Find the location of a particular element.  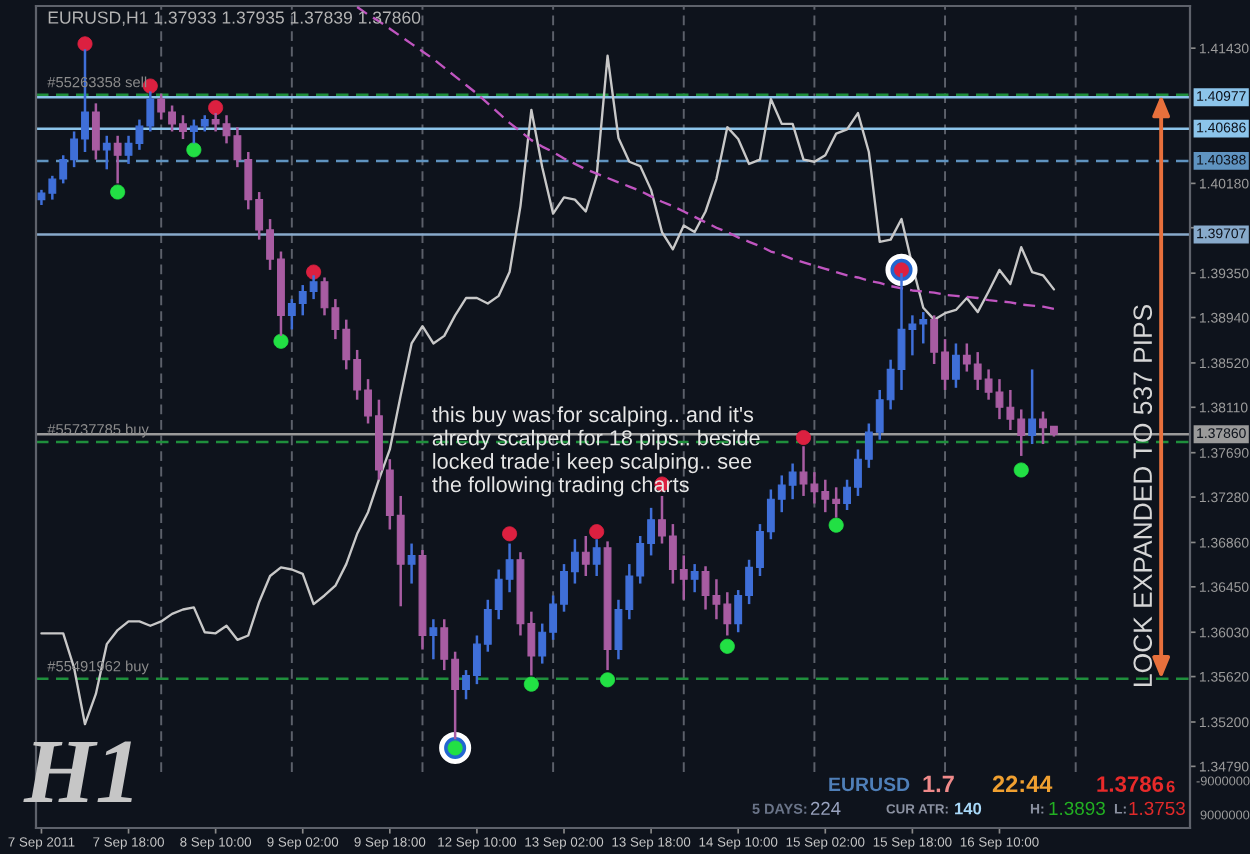

annotation: 224 is located at coordinates (825, 808).